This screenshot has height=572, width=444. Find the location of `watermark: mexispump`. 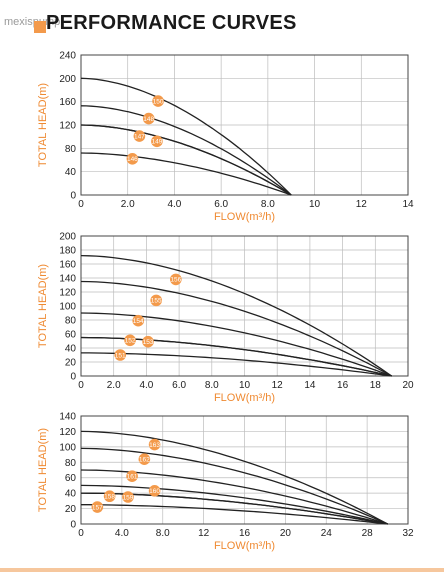

watermark: mexispump is located at coordinates (32, 22).